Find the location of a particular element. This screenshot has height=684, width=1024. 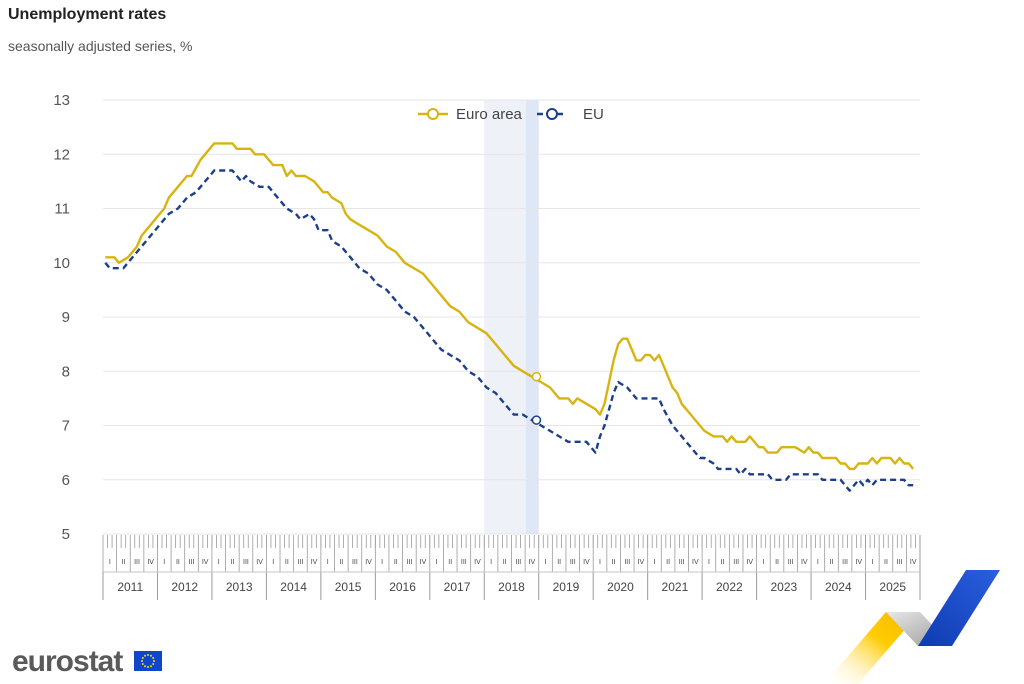

chart-subtitle: seasonally adjusted series, % is located at coordinates (100, 46).